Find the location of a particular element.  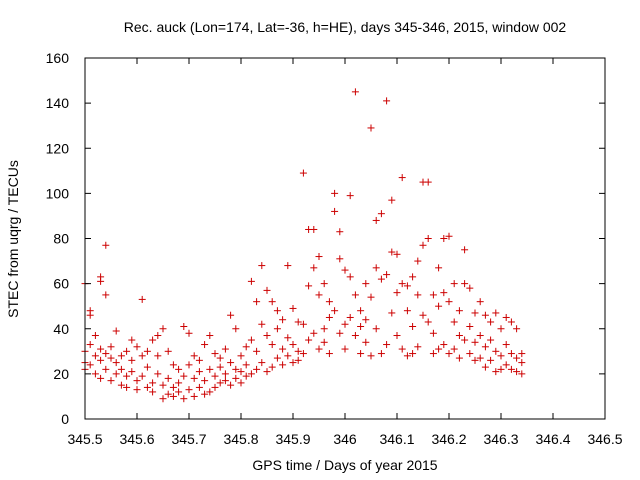

x-tick-label: 345.7 is located at coordinates (188, 439).